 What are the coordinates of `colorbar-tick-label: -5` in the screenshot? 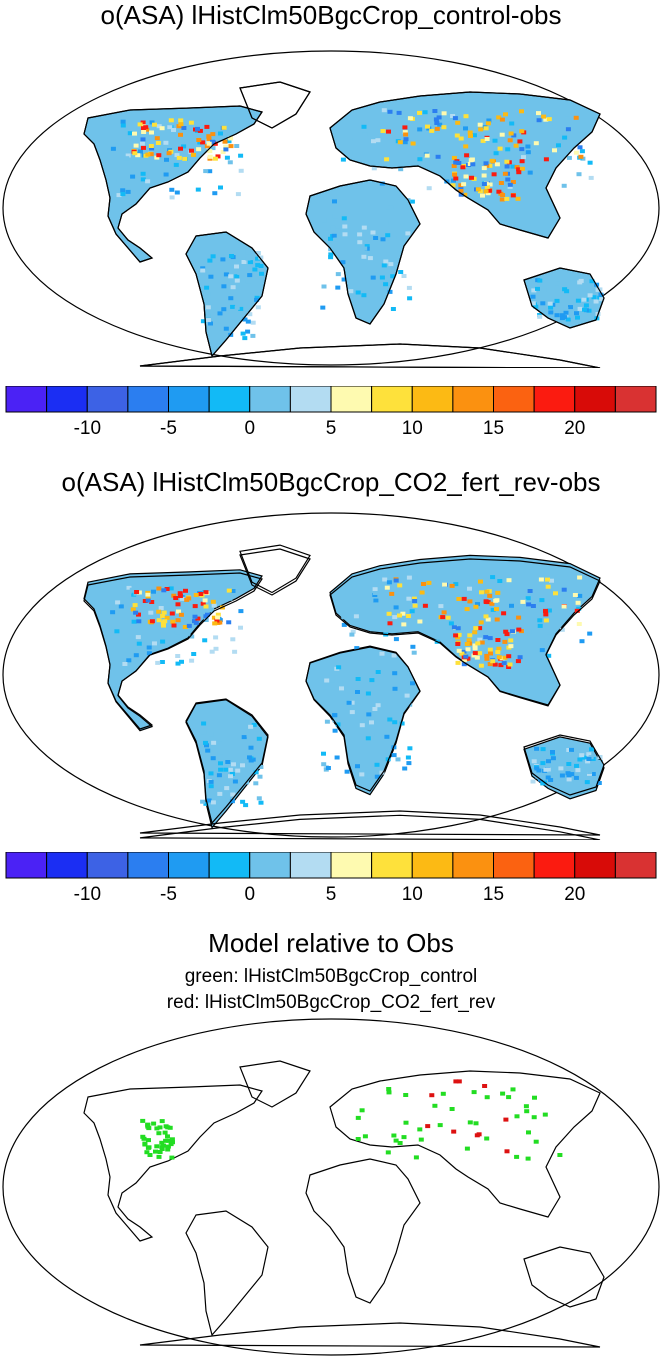 It's located at (168, 428).